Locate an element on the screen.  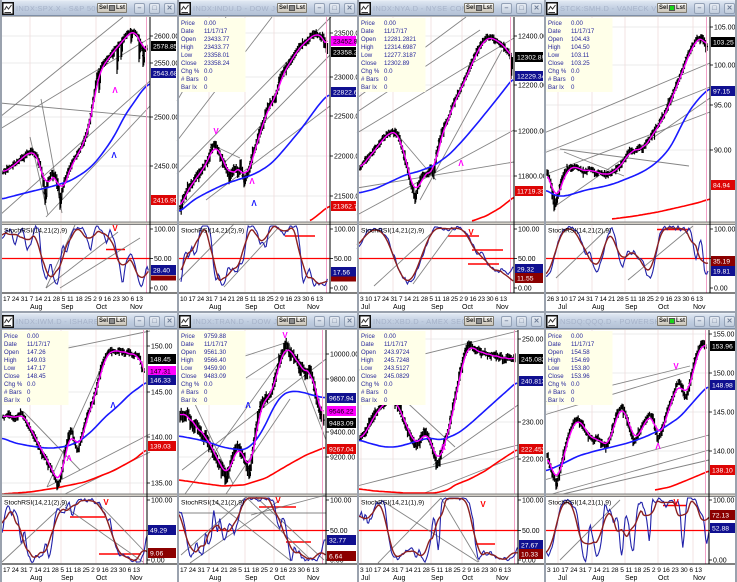
svg-text: 222.4537 is located at coordinates (535, 450).